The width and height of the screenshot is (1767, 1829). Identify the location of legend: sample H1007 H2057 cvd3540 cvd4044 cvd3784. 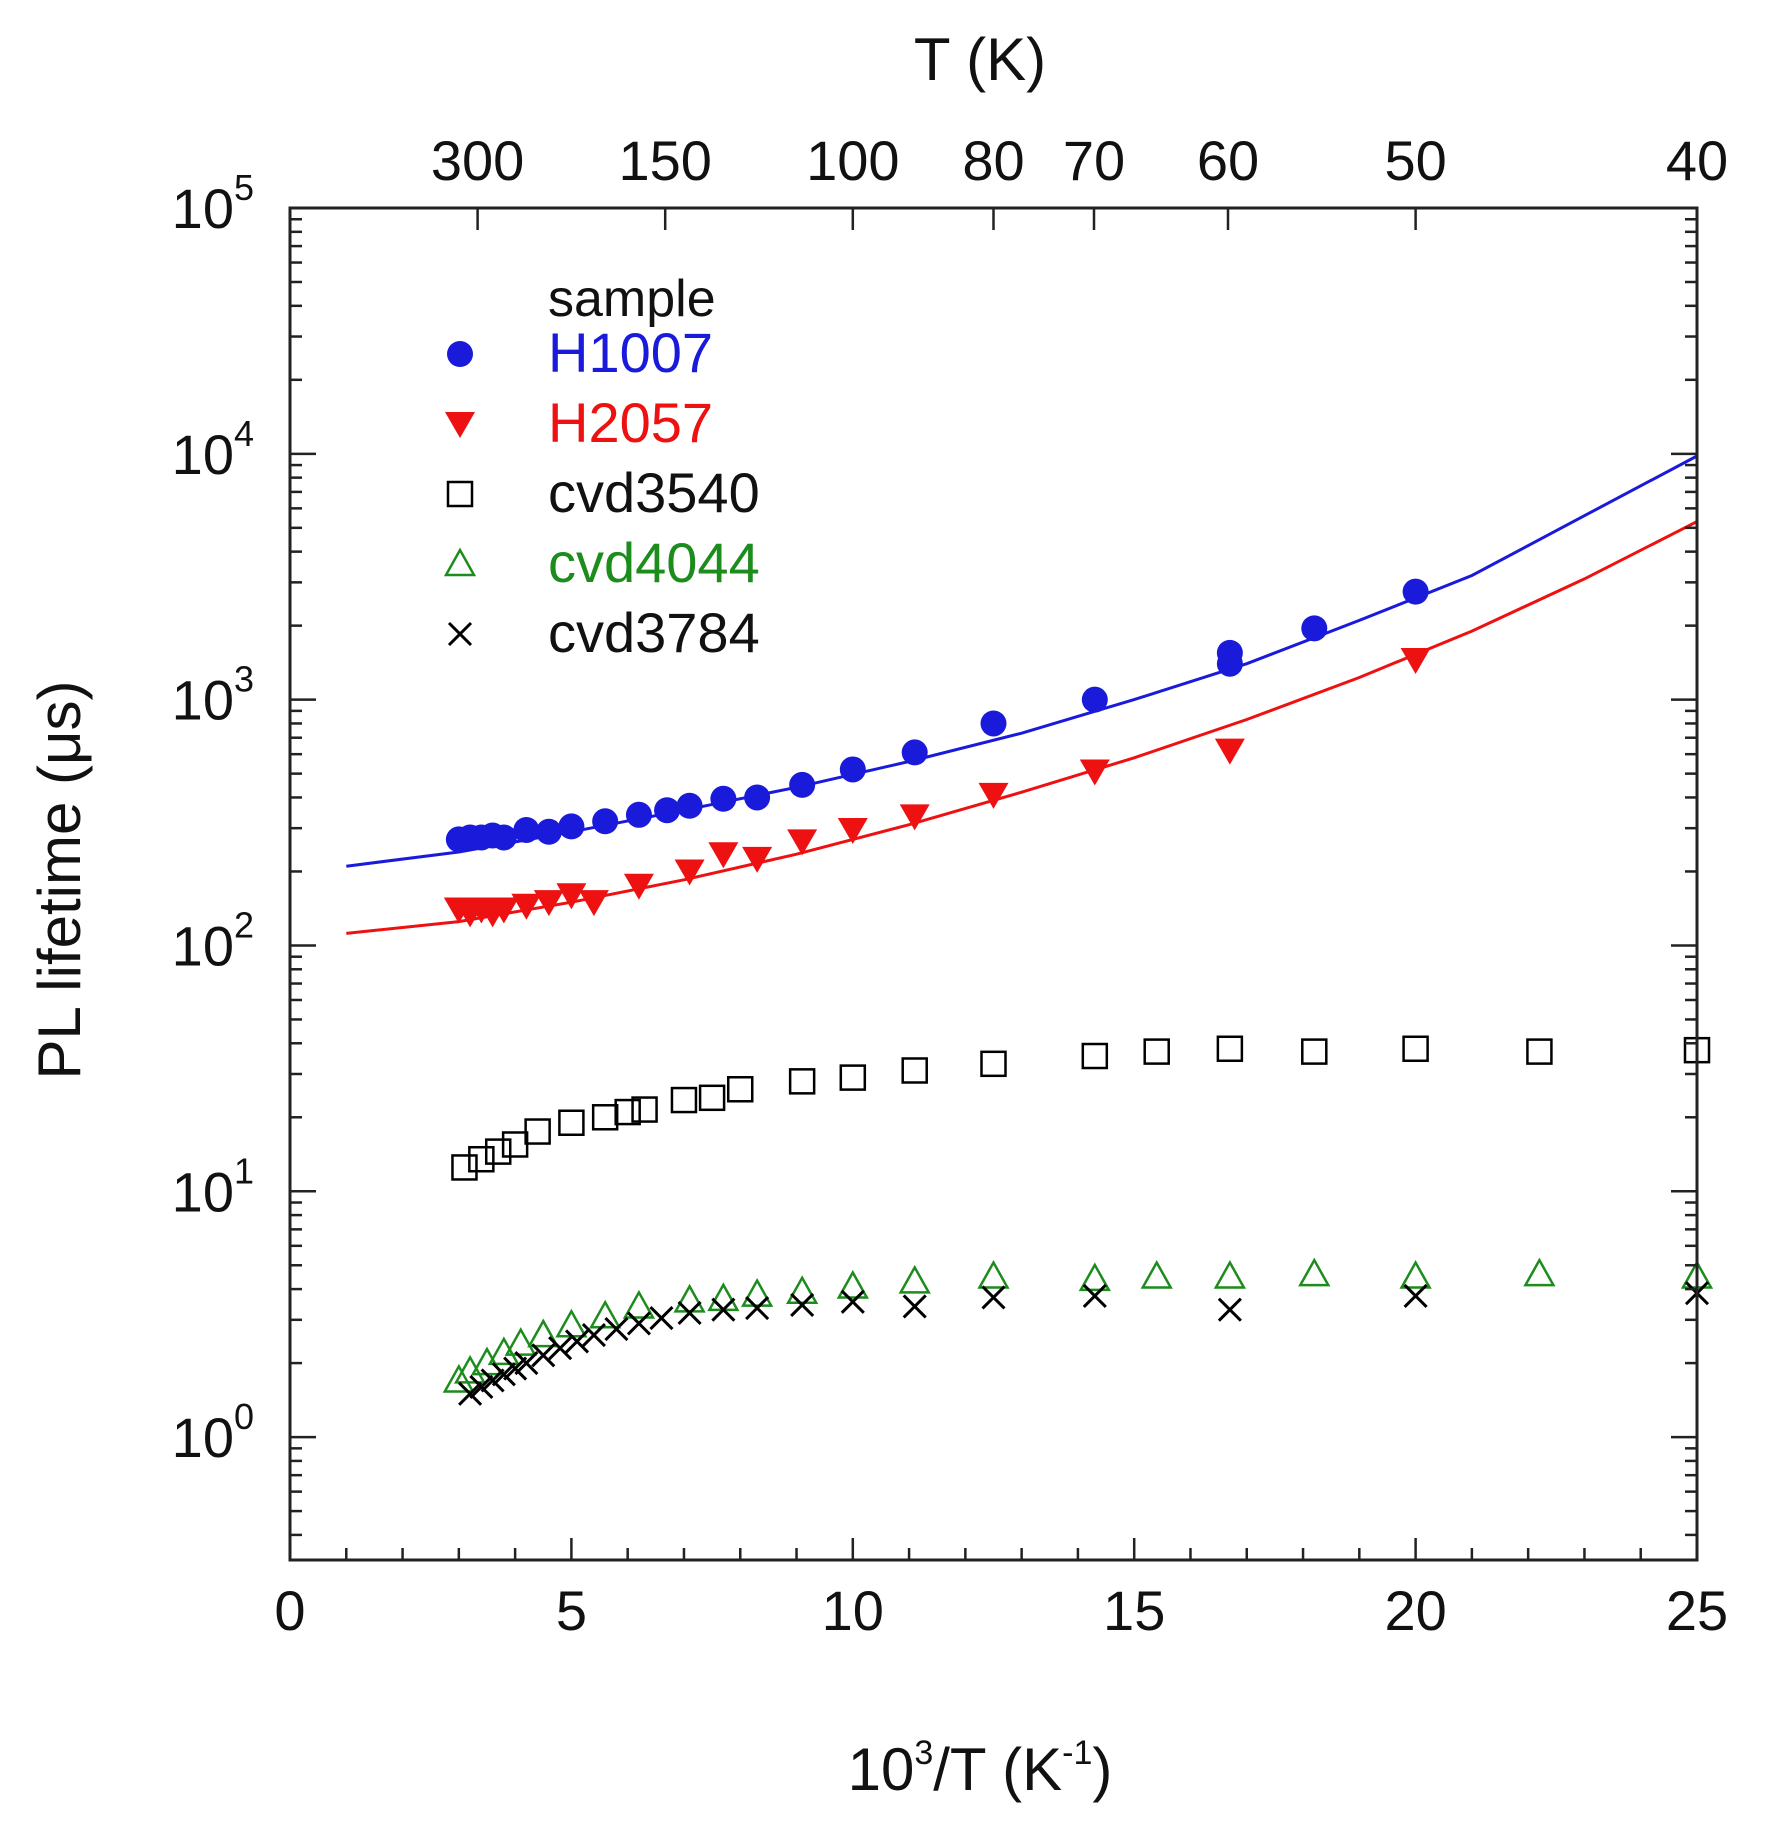
(601, 467).